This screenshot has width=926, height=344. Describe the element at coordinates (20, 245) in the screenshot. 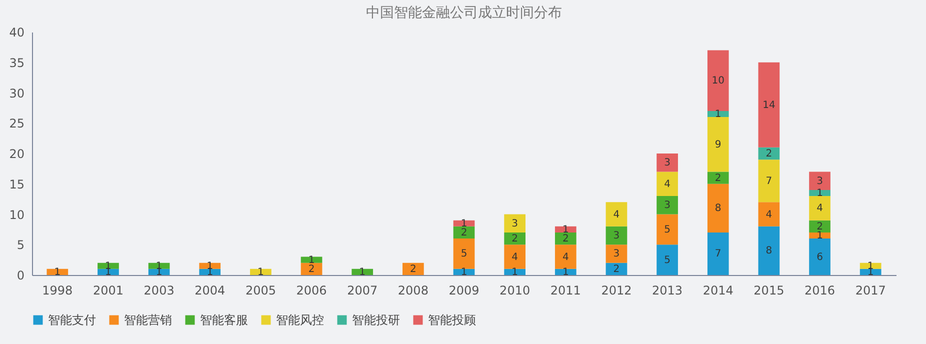

I see `y-tick-label: 5` at that location.